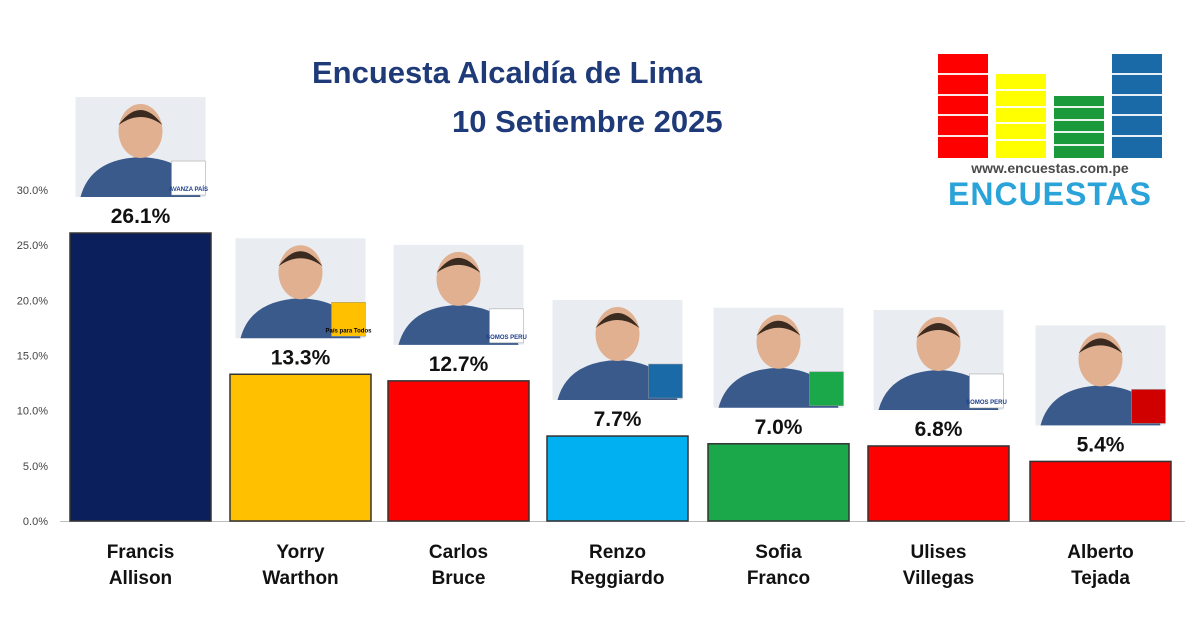 Image resolution: width=1200 pixels, height=627 pixels. I want to click on party-logo-text: AVANZA PAÍS, so click(188, 189).